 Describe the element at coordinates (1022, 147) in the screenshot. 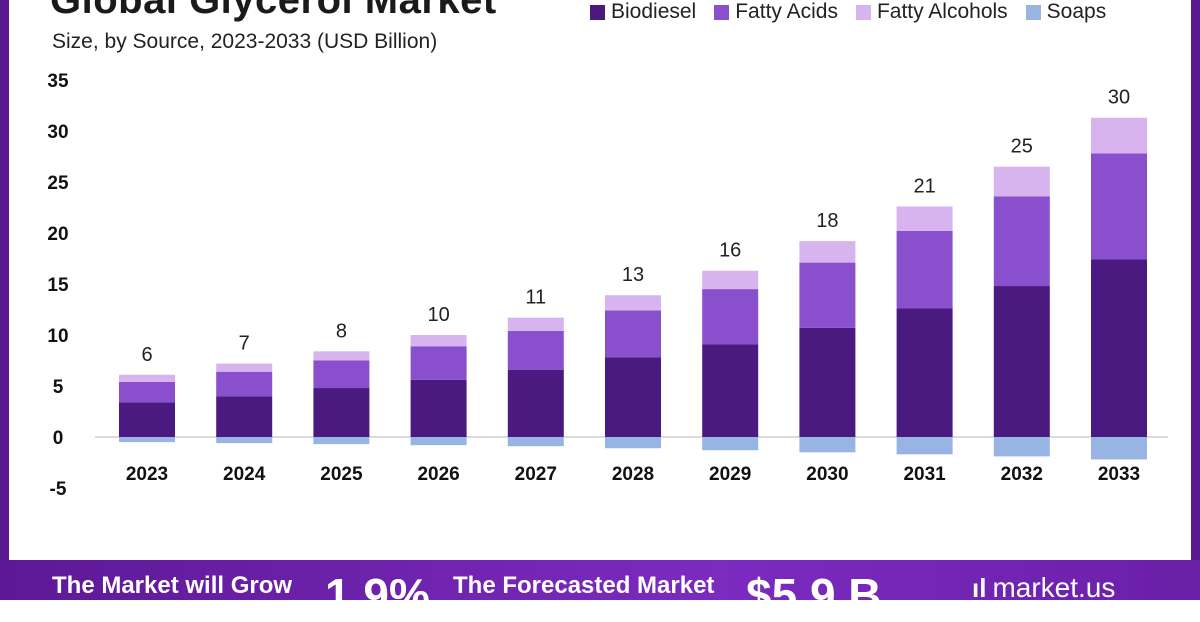

I see `bar-total-label: 25` at that location.